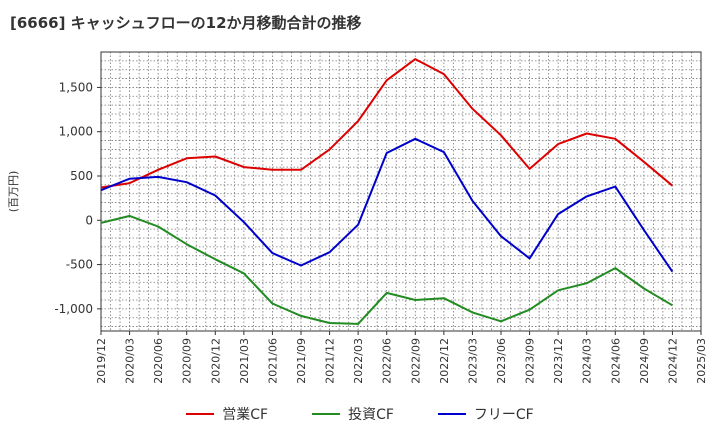 This screenshot has height=440, width=720. Describe the element at coordinates (501, 361) in the screenshot. I see `x-tick-label: 2023/06` at that location.